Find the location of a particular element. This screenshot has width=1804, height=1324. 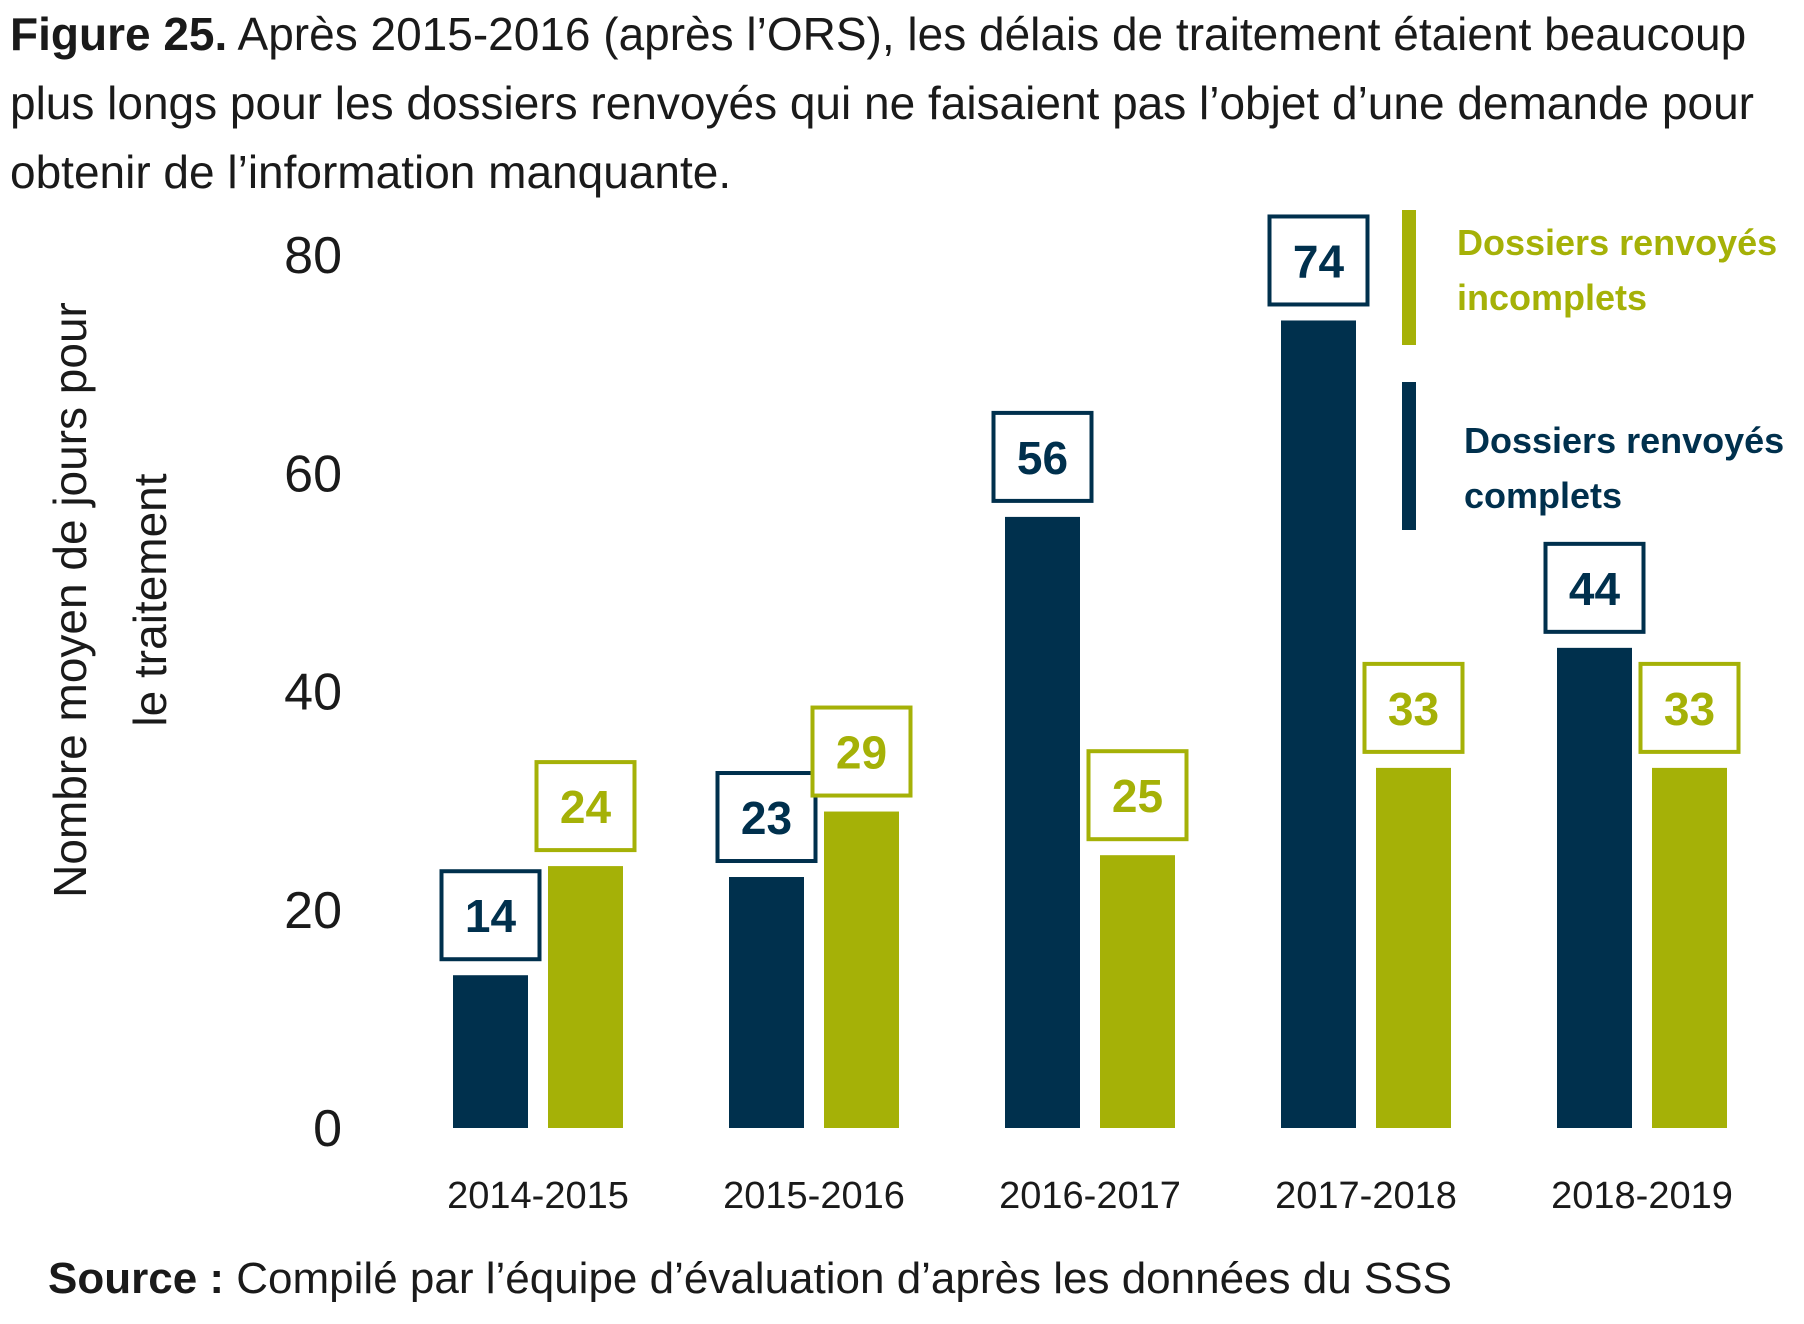

data-label: 25 is located at coordinates (1137, 796).